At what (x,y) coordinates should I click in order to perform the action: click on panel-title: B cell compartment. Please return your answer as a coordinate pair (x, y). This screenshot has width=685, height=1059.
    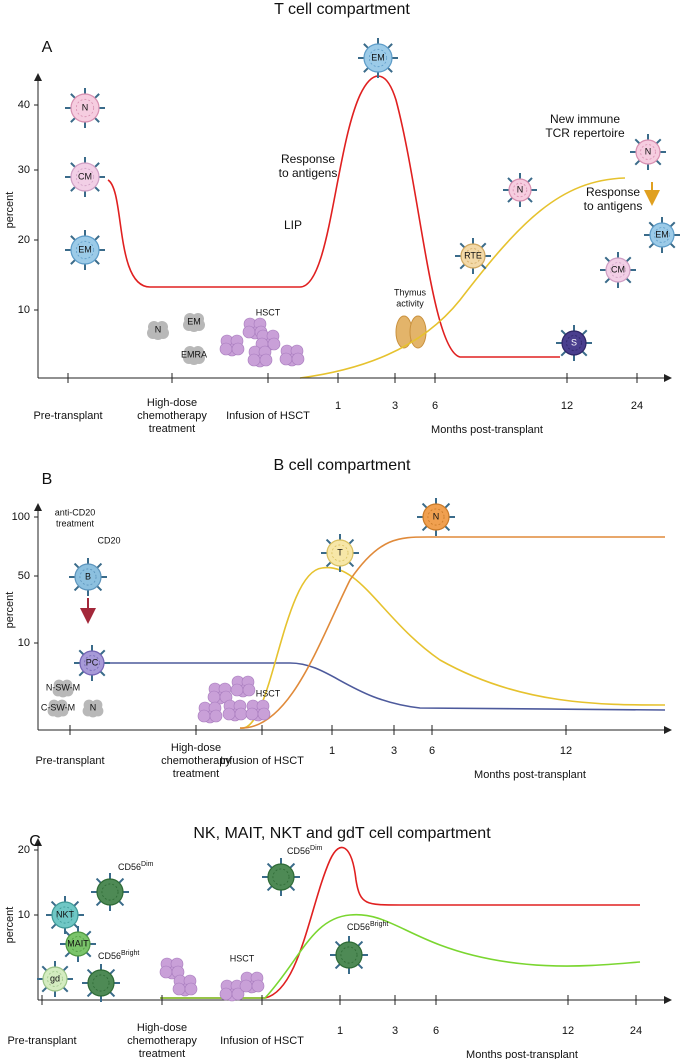
    Looking at the image, I should click on (342, 465).